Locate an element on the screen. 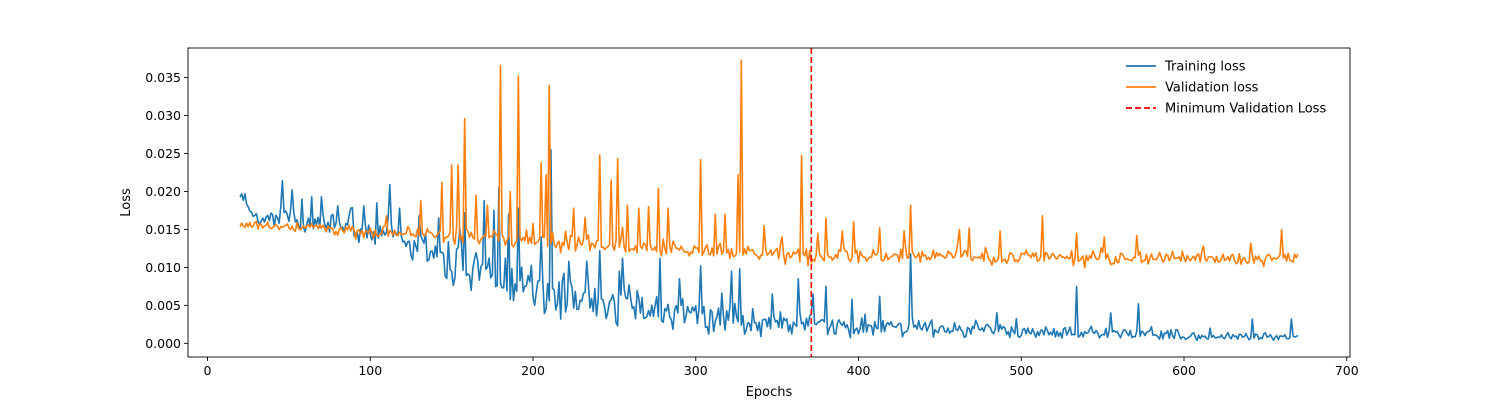  y-tick-label: 0.015 is located at coordinates (163, 229).